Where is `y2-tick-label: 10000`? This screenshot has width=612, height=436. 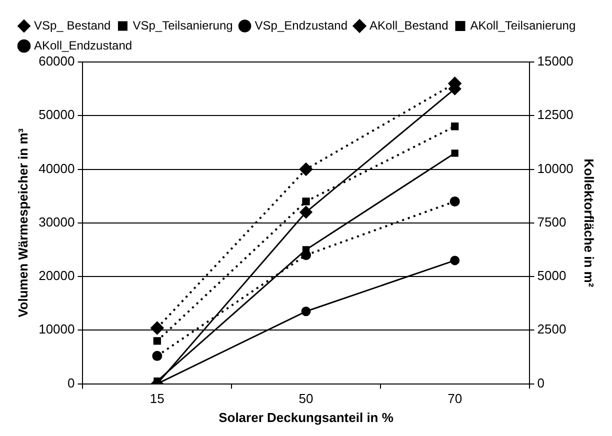
y2-tick-label: 10000 is located at coordinates (555, 168).